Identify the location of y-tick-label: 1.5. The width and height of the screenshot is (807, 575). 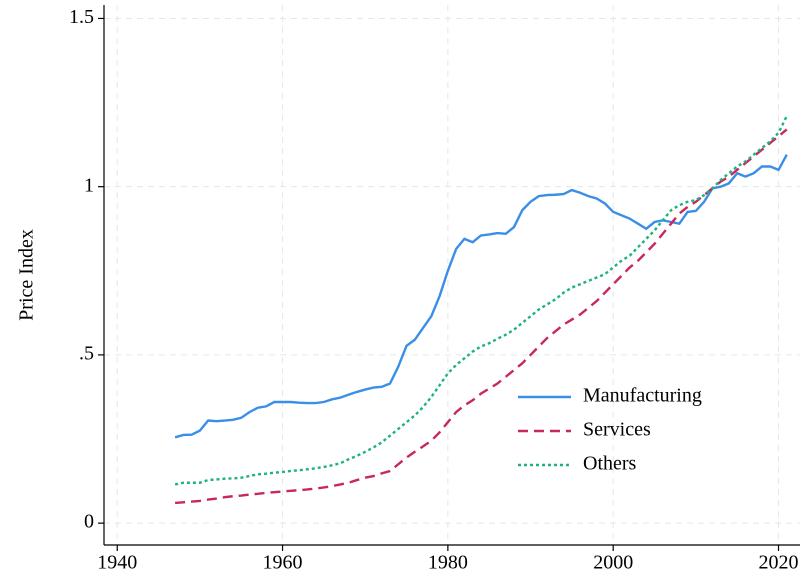
(81, 17).